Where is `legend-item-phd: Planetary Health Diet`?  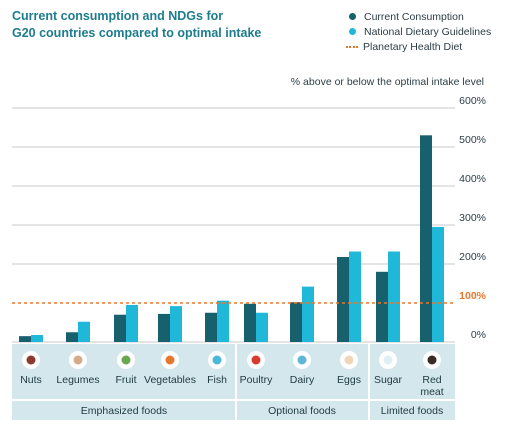
legend-item-phd: Planetary Health Diet is located at coordinates (418, 46).